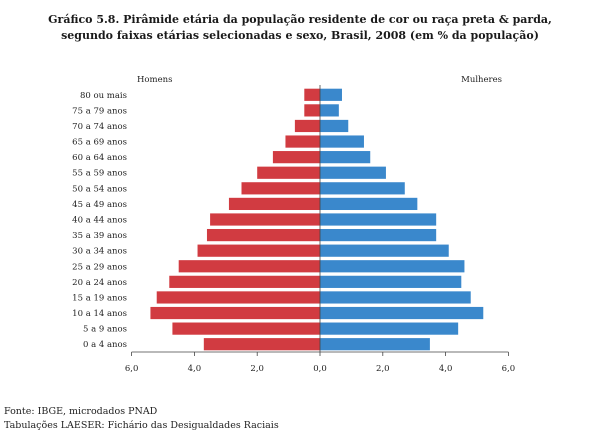 This screenshot has height=433, width=600. What do you see at coordinates (99, 158) in the screenshot?
I see `category-label: 60 a 64 anos` at bounding box center [99, 158].